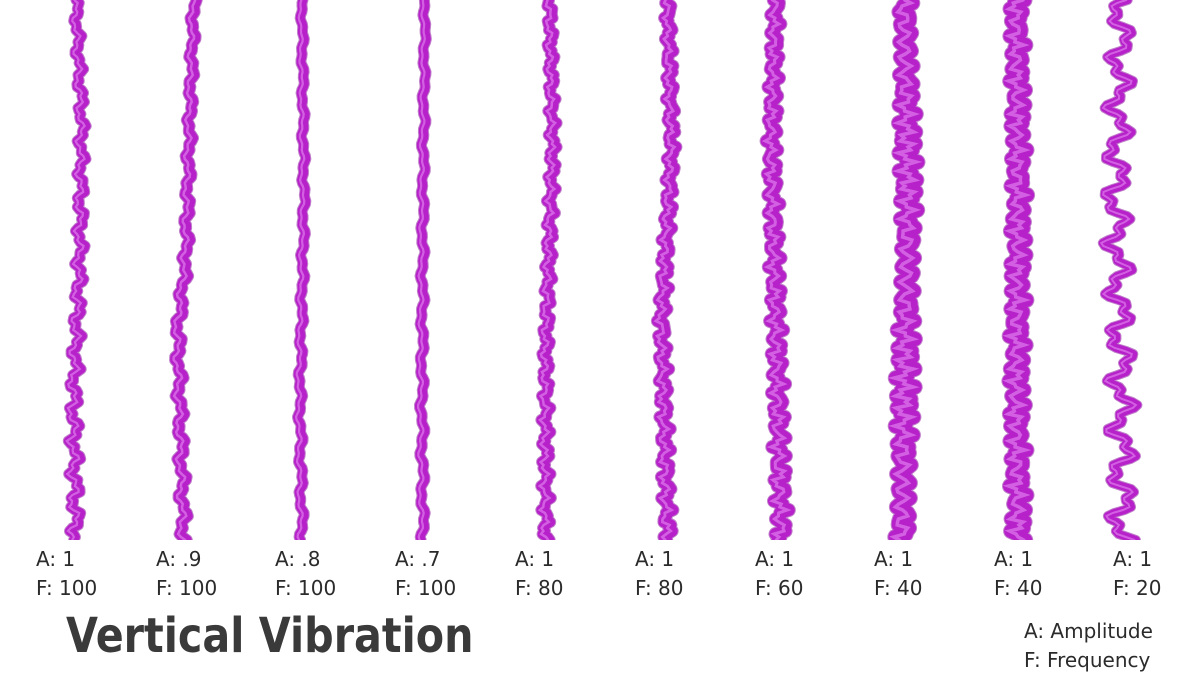 Image resolution: width=1200 pixels, height=675 pixels. What do you see at coordinates (1156, 574) in the screenshot?
I see `strand-label: A: 1 F: 20` at bounding box center [1156, 574].